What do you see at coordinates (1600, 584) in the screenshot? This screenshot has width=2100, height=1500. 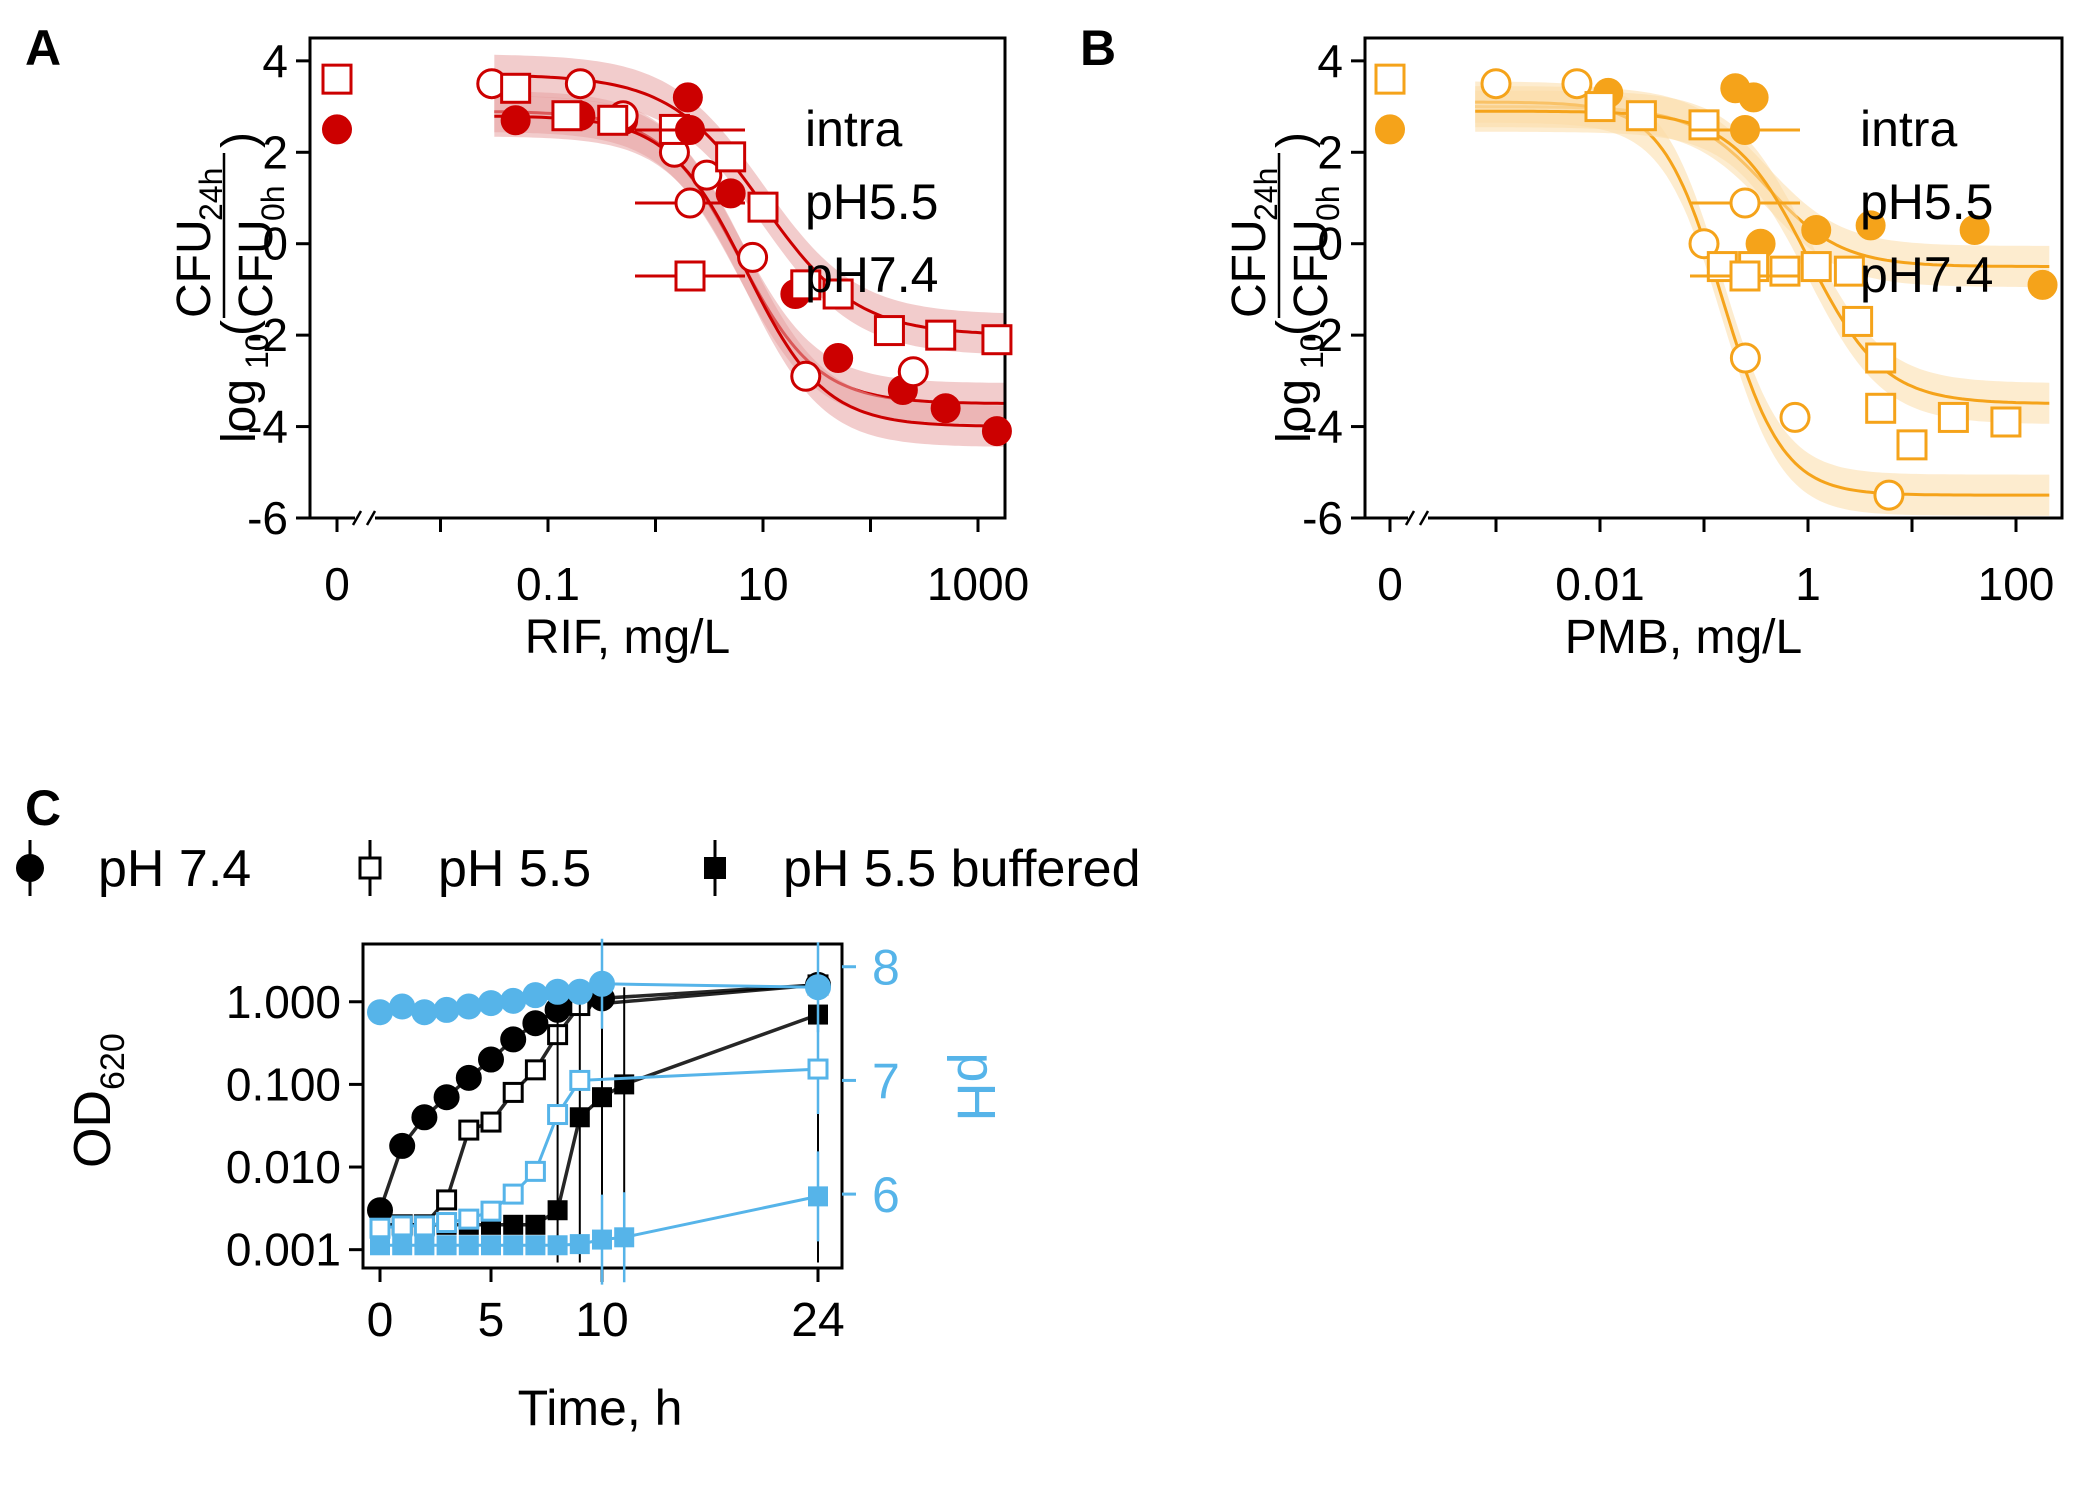 I see `x-tick-label: 0.01` at bounding box center [1600, 584].